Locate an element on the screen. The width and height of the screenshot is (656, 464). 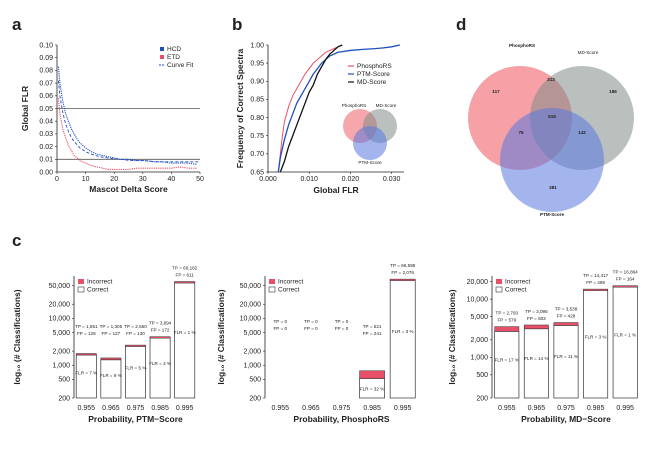
x-tick-label: 10 is located at coordinates (86, 179).